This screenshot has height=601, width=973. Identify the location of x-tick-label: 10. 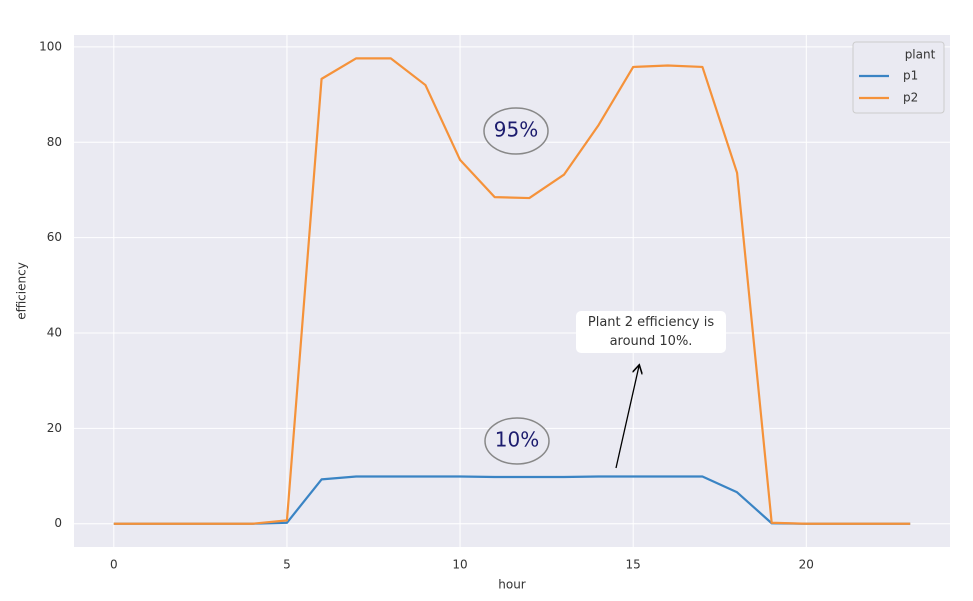
(459, 565).